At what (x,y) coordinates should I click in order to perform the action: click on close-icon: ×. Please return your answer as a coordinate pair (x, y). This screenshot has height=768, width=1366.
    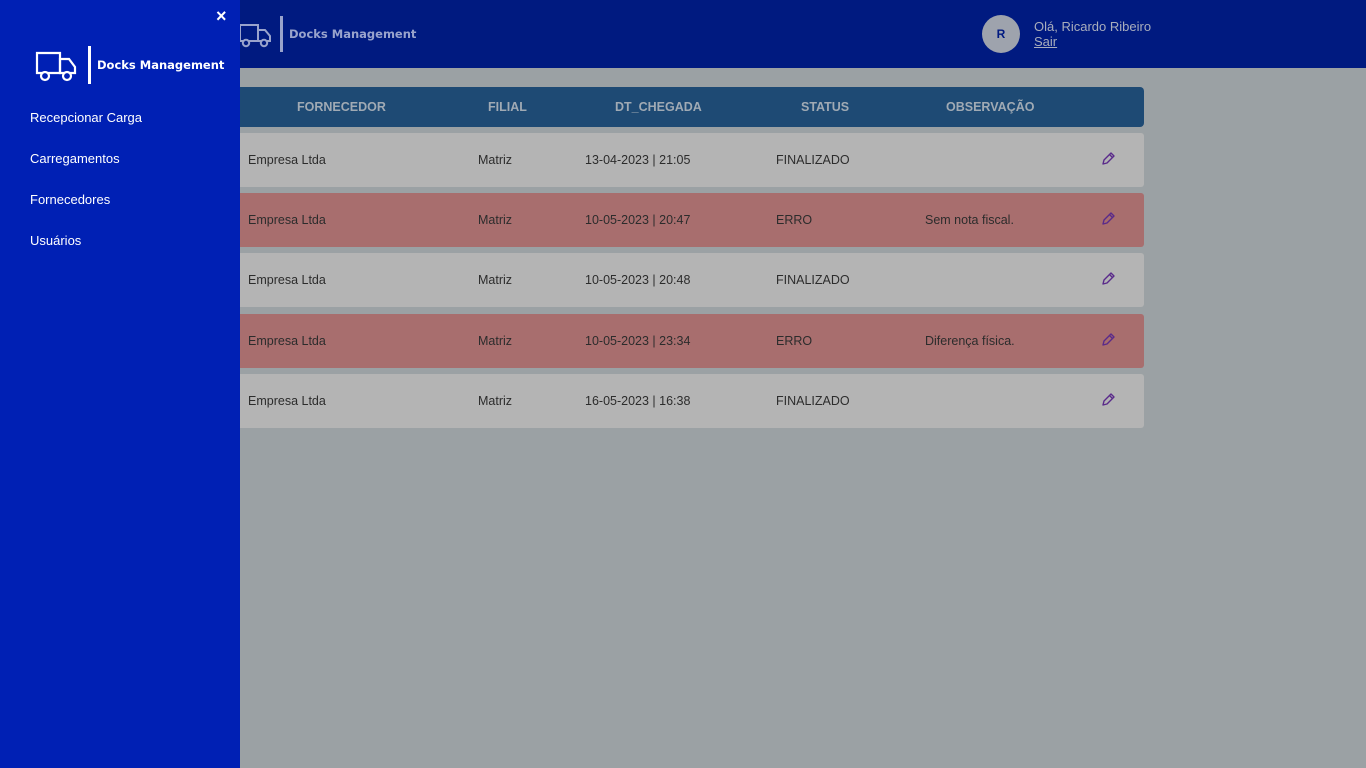
    Looking at the image, I should click on (221, 16).